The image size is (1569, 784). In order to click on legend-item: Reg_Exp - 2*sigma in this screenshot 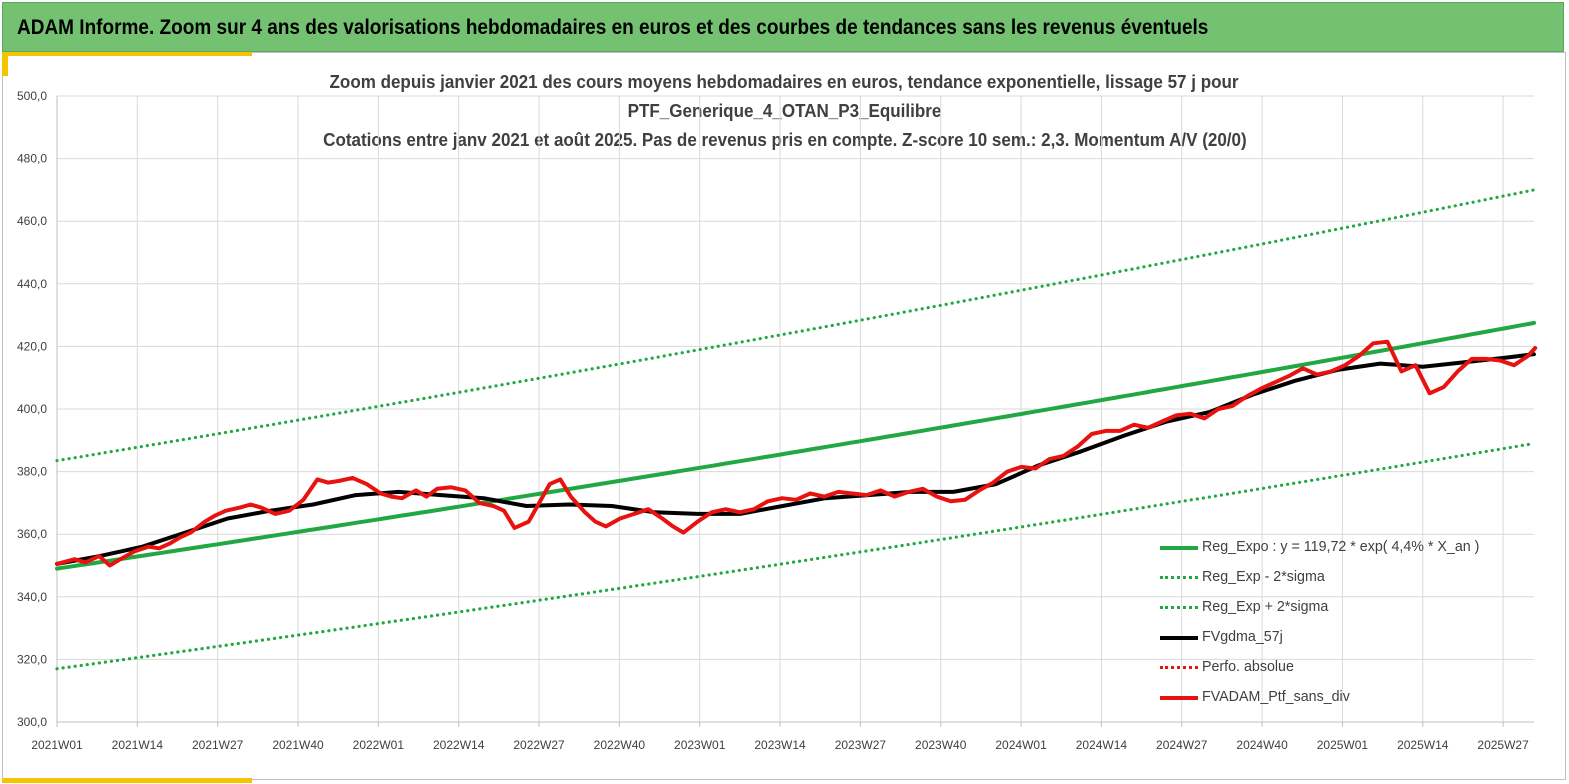, I will do `click(1348, 578)`.